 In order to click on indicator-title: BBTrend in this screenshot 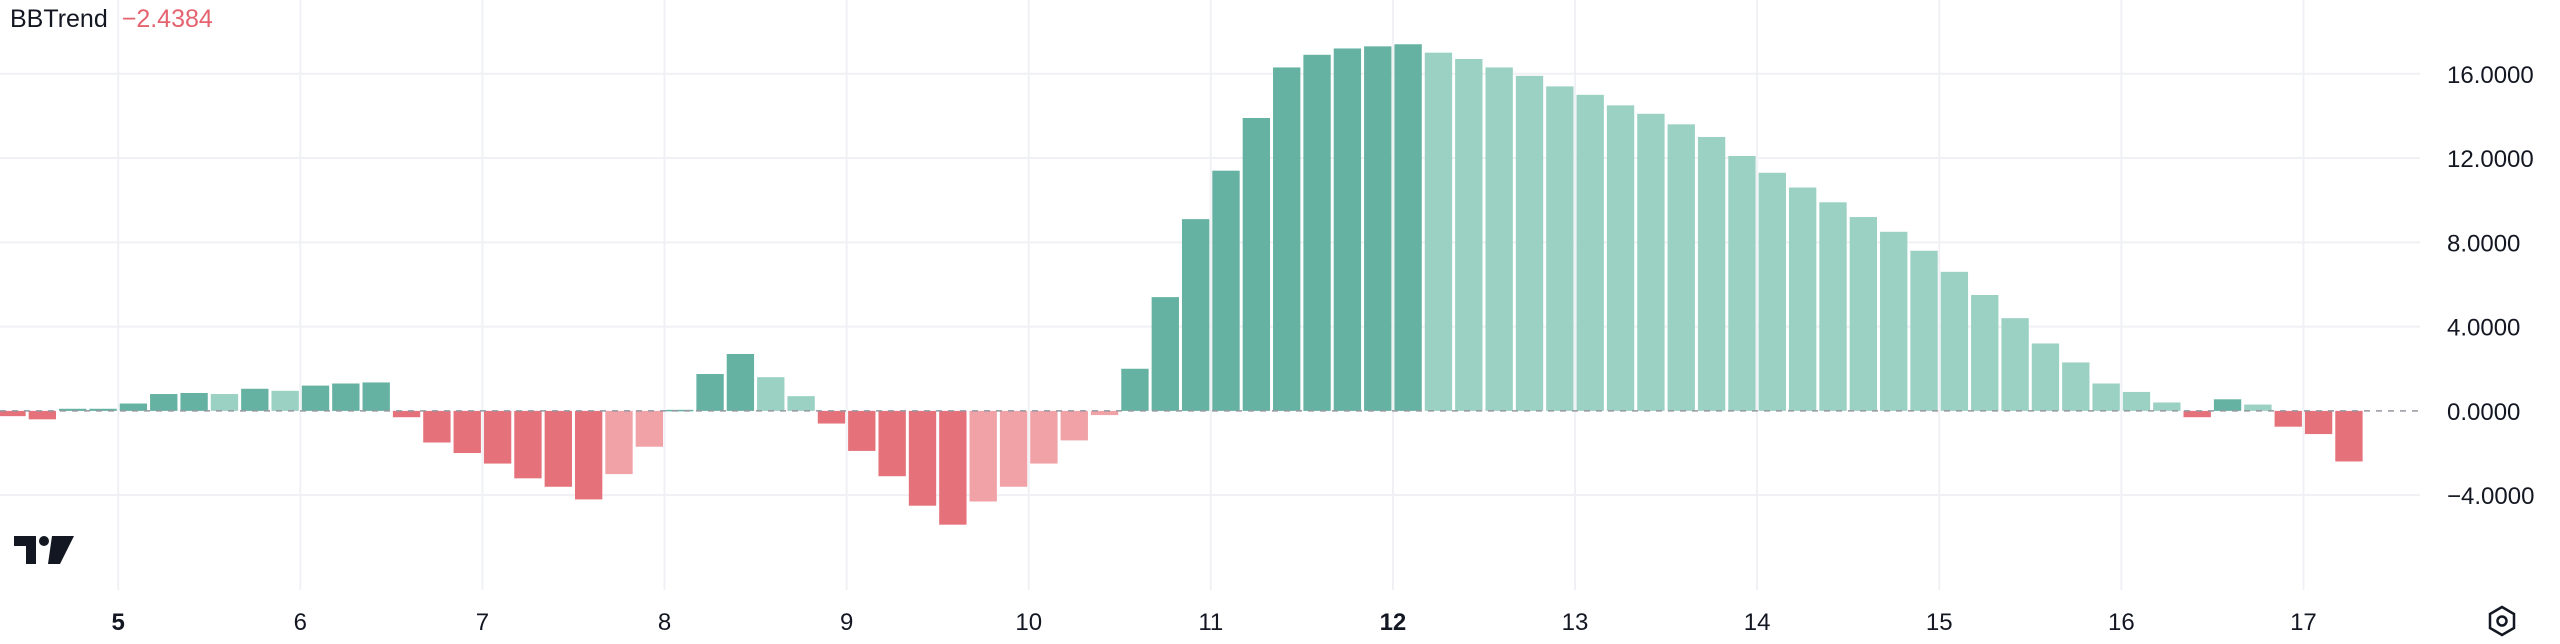, I will do `click(59, 19)`.